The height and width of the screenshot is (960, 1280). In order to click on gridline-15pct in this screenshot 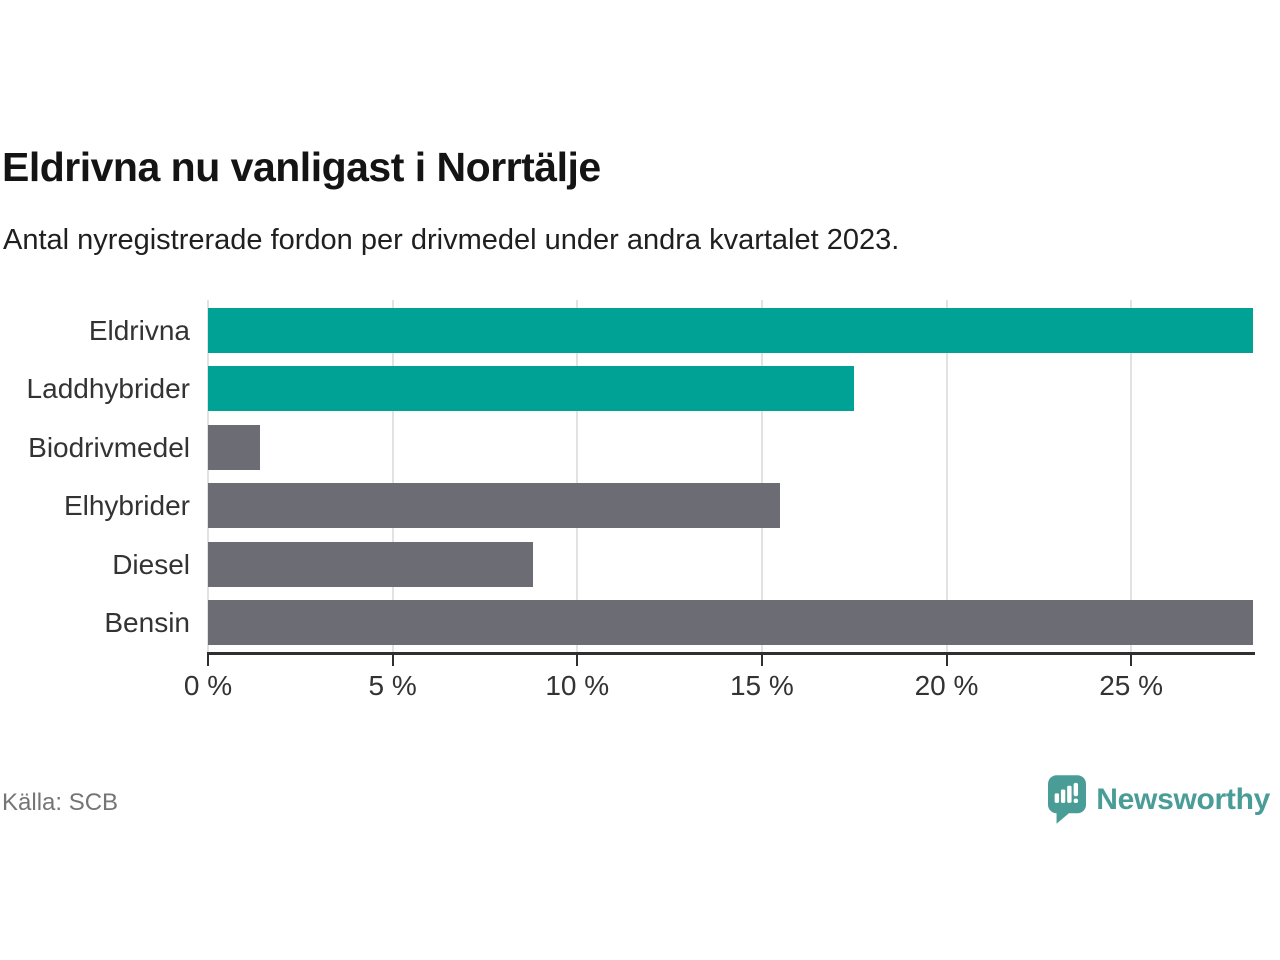, I will do `click(761, 476)`.